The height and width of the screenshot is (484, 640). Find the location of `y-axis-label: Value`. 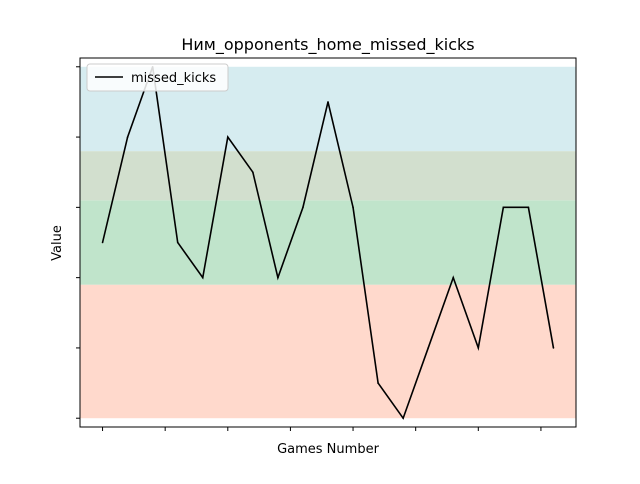

y-axis-label: Value is located at coordinates (57, 243).